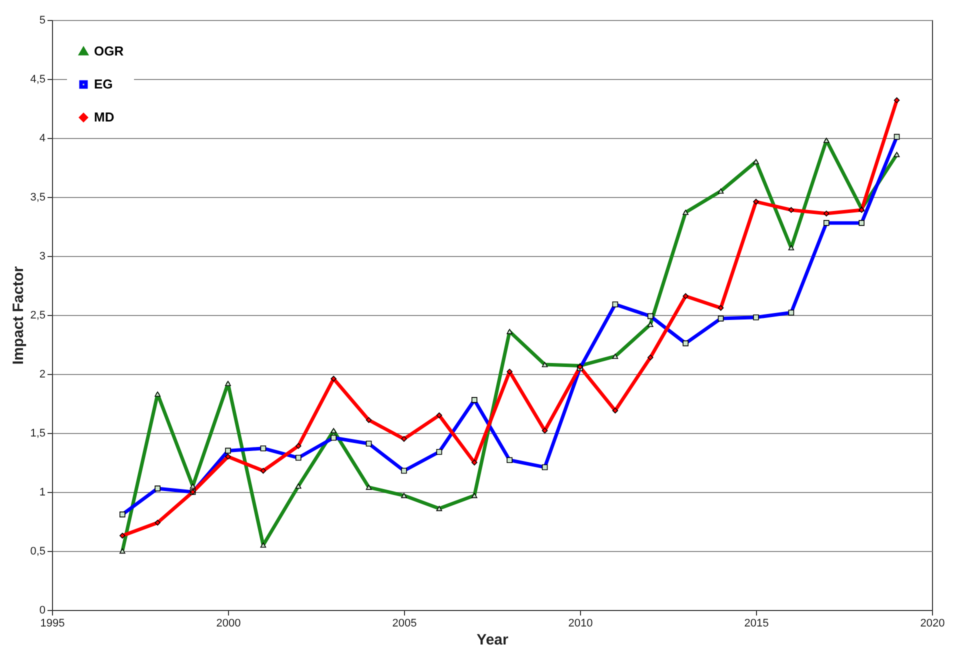 This screenshot has width=964, height=666. Describe the element at coordinates (38, 552) in the screenshot. I see `y-tick-label: 0,5` at that location.